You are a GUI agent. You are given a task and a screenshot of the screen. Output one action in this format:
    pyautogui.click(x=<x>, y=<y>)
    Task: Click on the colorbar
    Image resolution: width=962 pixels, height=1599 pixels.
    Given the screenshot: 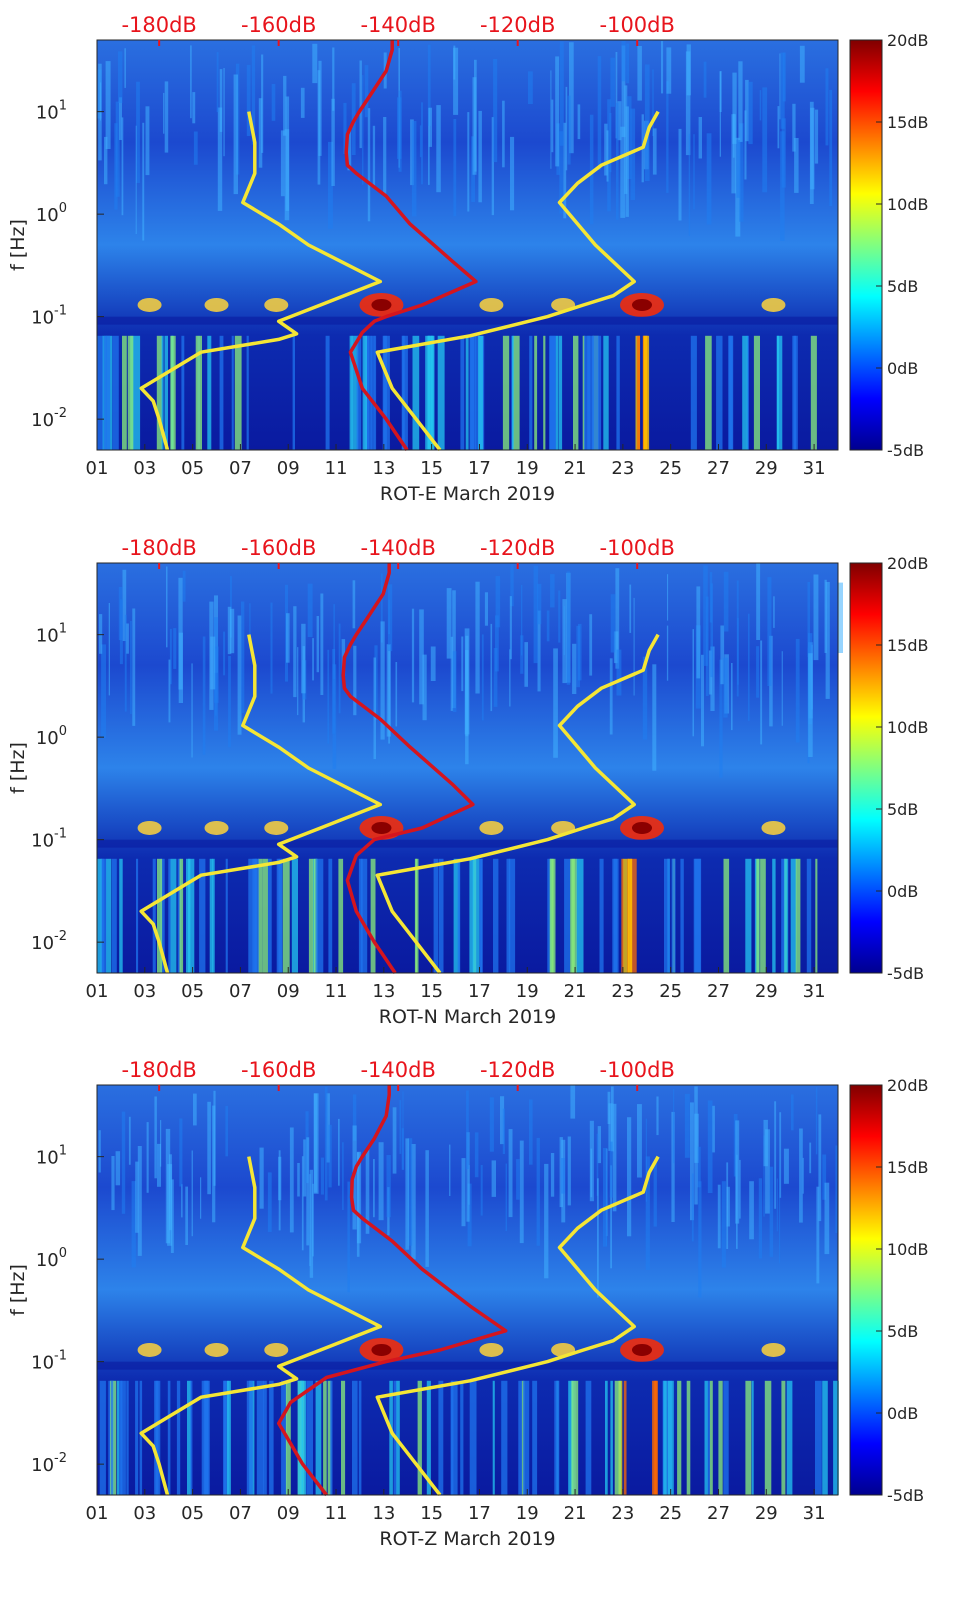 What is the action you would take?
    pyautogui.click(x=866, y=768)
    